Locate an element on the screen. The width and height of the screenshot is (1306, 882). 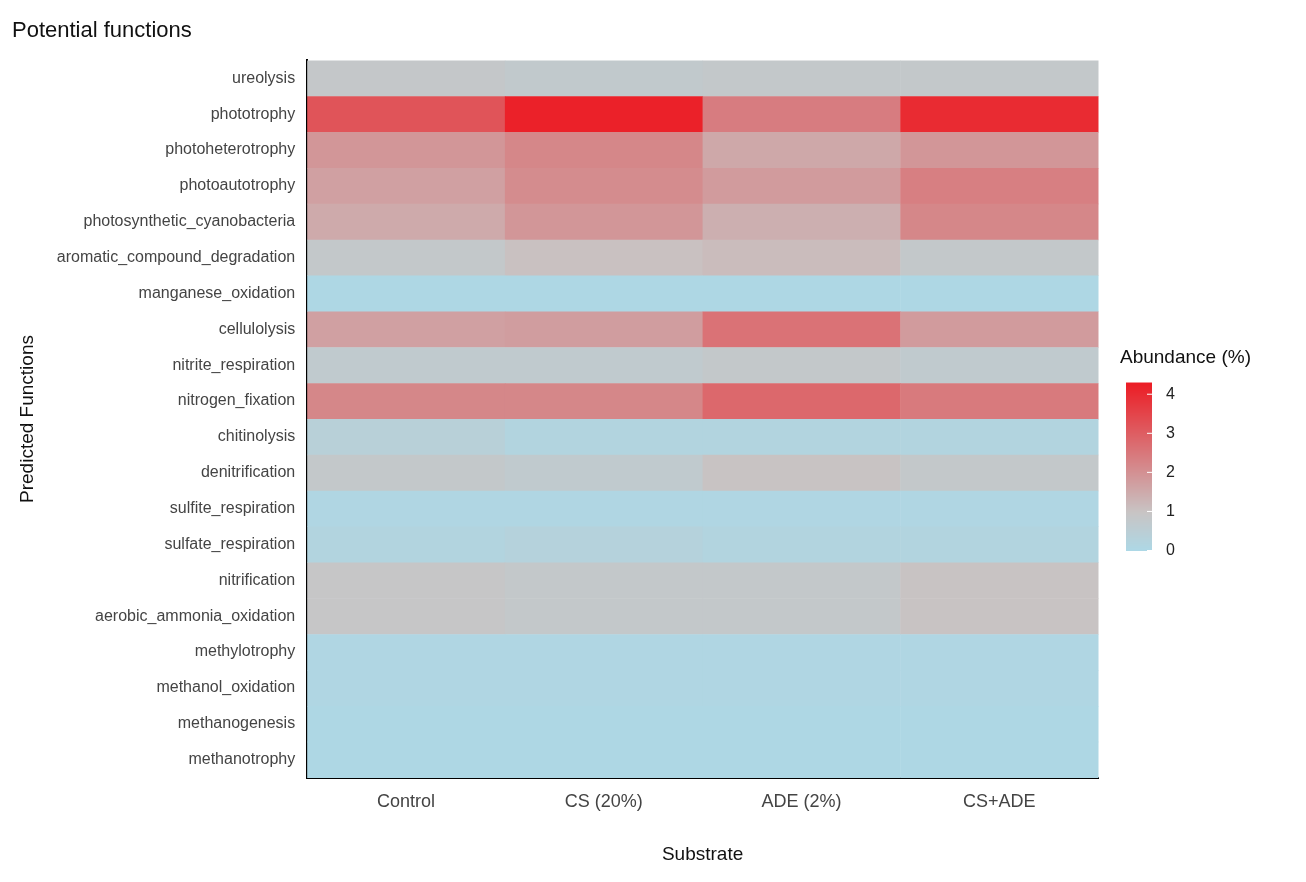
y-tick-label: methylotrophy is located at coordinates (245, 651).